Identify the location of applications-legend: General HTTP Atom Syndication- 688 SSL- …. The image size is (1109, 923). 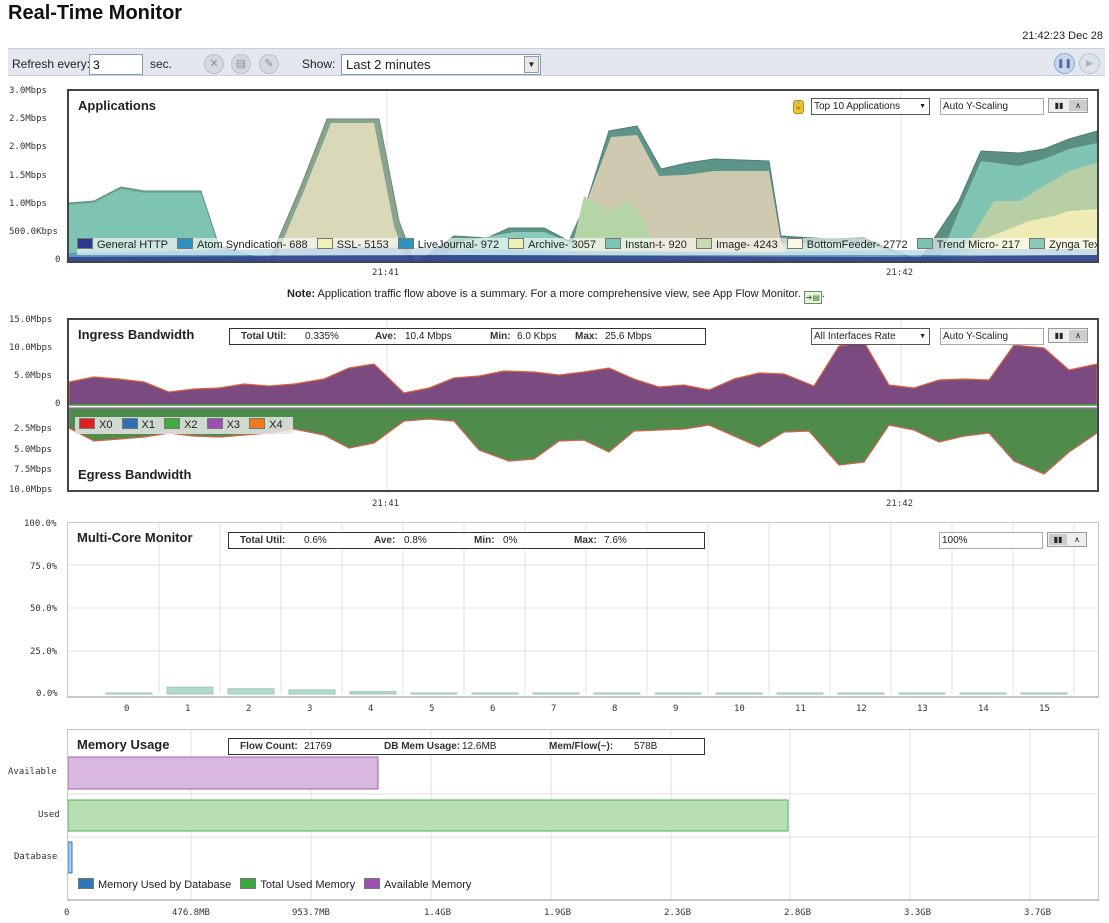
(587, 246).